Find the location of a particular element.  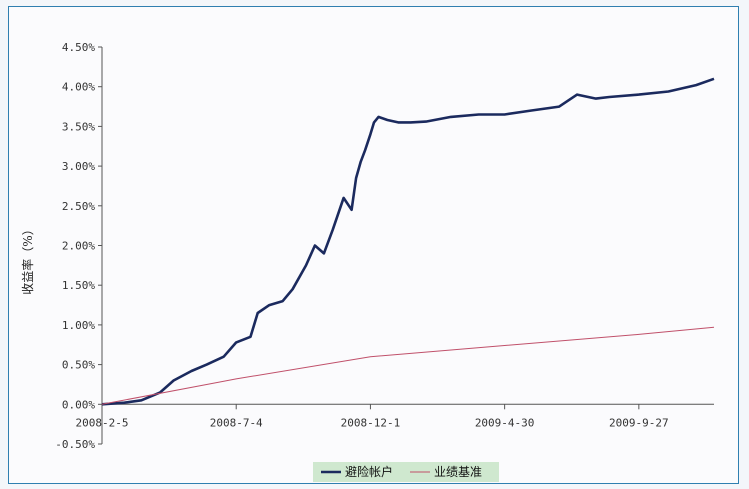

legend: 避险帐户 业绩基准 is located at coordinates (406, 472).